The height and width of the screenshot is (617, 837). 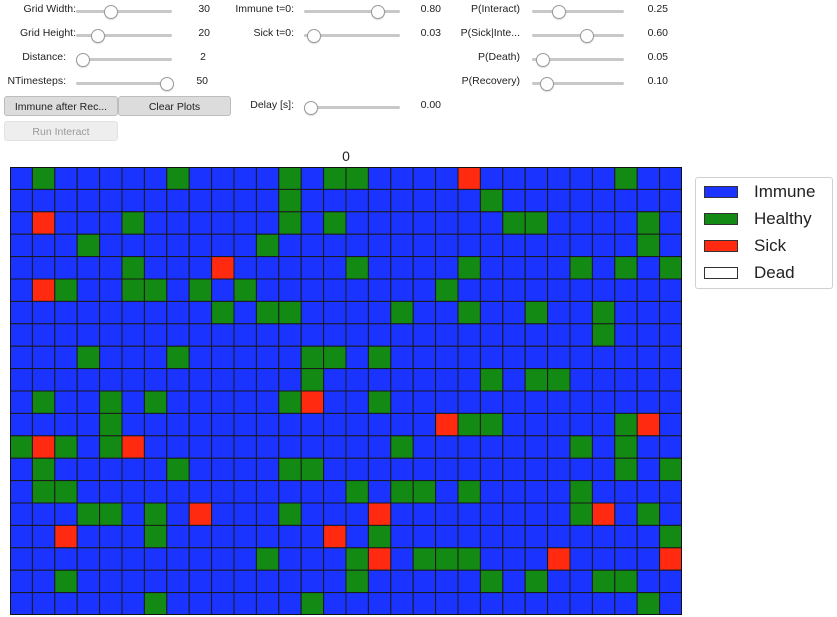 I want to click on distance-slider, so click(x=124, y=59).